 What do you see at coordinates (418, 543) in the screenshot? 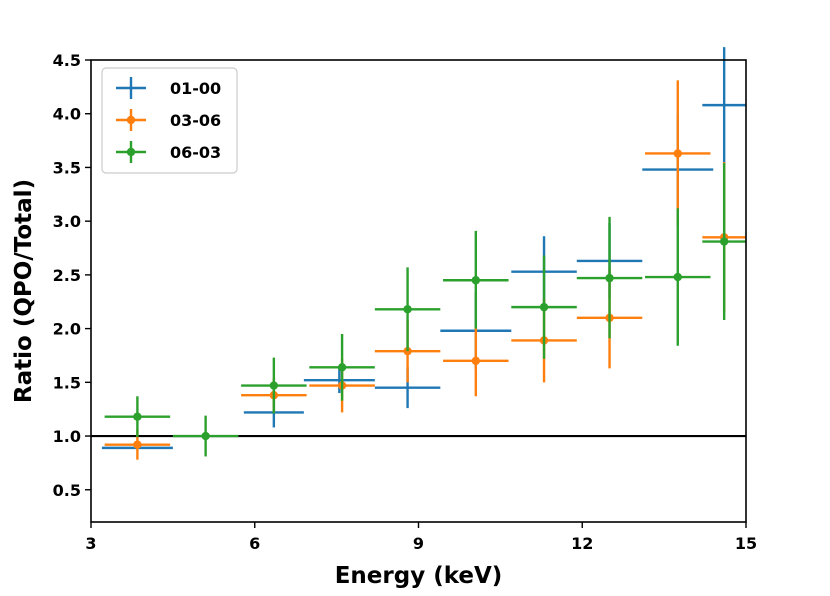
I see `x-tick-label: 9` at bounding box center [418, 543].